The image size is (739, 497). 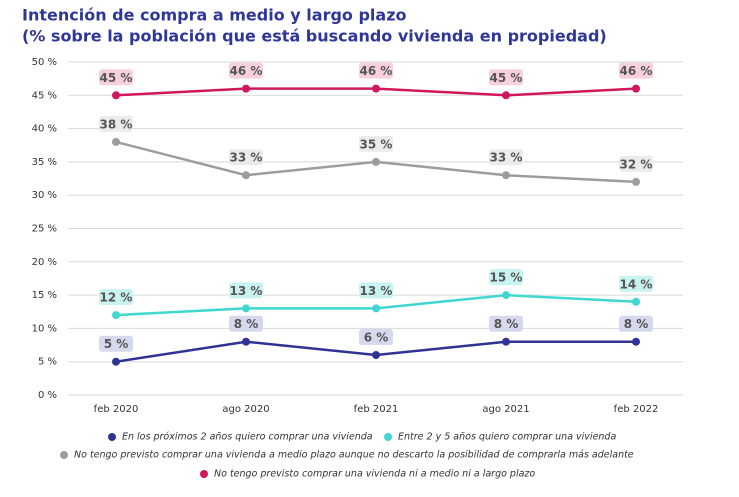 I want to click on data-label: 35 %, so click(x=376, y=144).